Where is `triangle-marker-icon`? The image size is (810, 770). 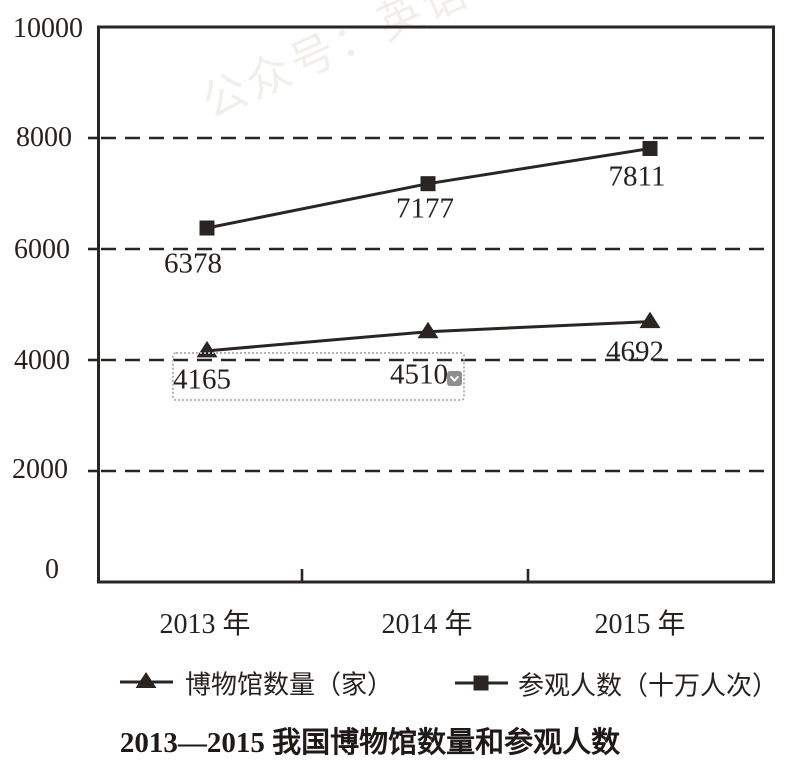
triangle-marker-icon is located at coordinates (146, 680).